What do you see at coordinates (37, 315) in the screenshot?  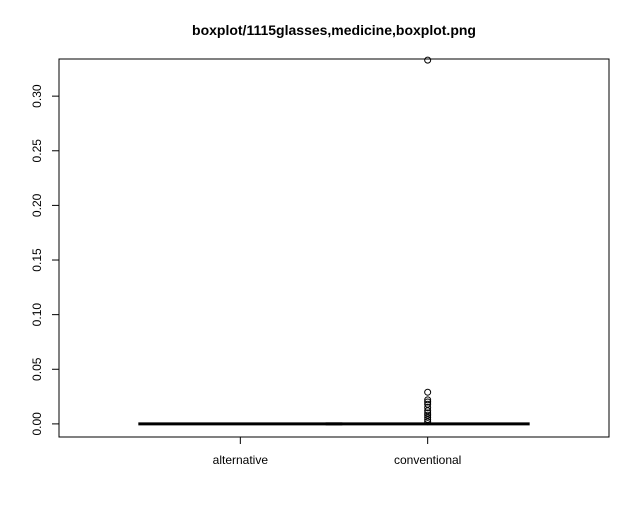 I see `y-tick-label: 0.10` at bounding box center [37, 315].